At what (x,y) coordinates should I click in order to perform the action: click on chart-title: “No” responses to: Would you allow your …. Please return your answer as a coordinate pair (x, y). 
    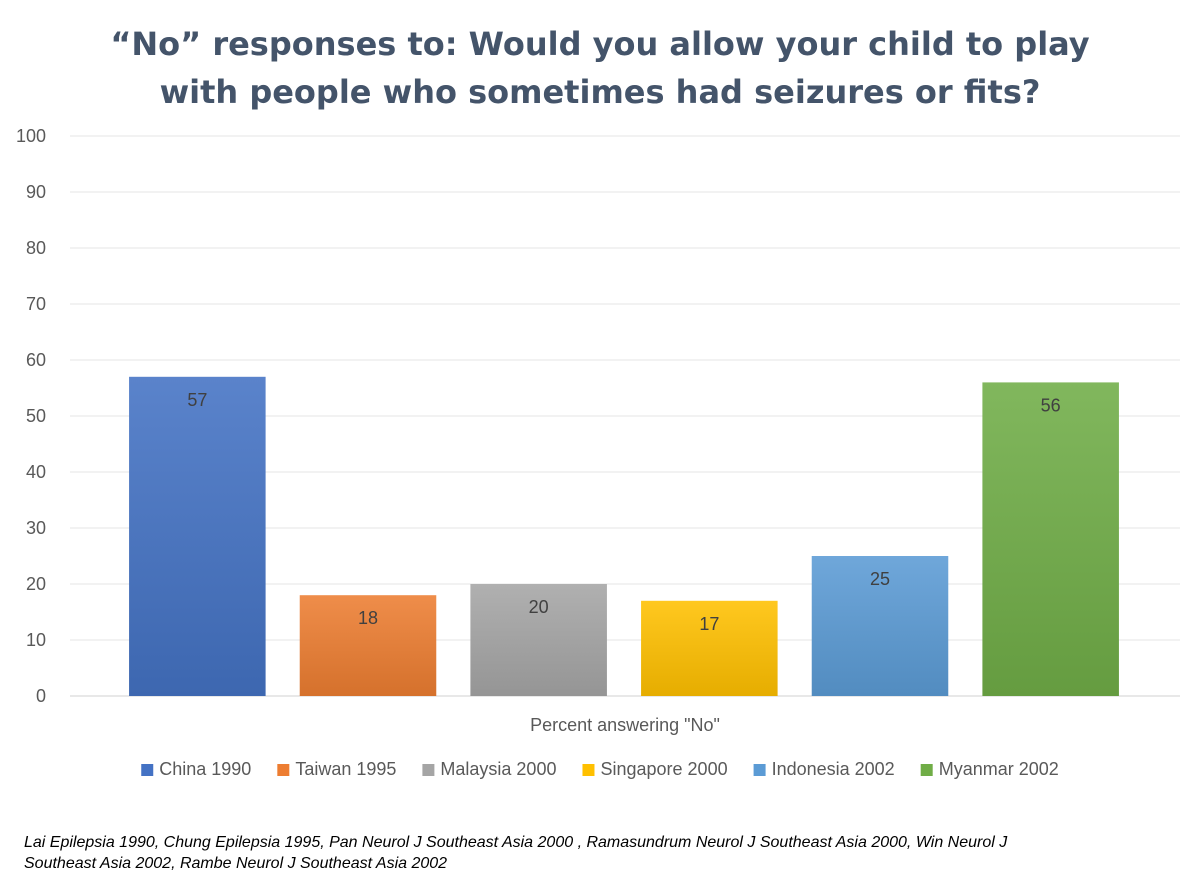
    Looking at the image, I should click on (600, 68).